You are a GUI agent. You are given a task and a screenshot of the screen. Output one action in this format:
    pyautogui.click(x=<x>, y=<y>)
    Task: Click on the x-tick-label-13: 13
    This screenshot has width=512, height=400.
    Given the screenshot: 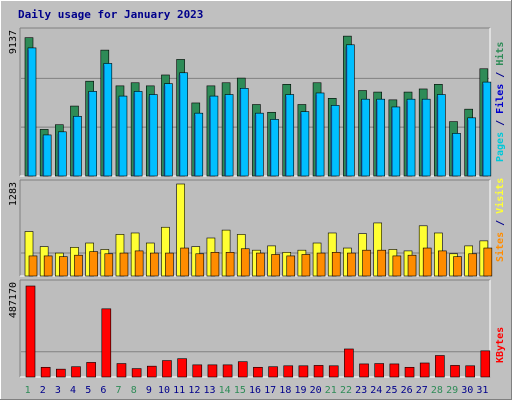 What is the action you would take?
    pyautogui.click(x=209, y=390)
    